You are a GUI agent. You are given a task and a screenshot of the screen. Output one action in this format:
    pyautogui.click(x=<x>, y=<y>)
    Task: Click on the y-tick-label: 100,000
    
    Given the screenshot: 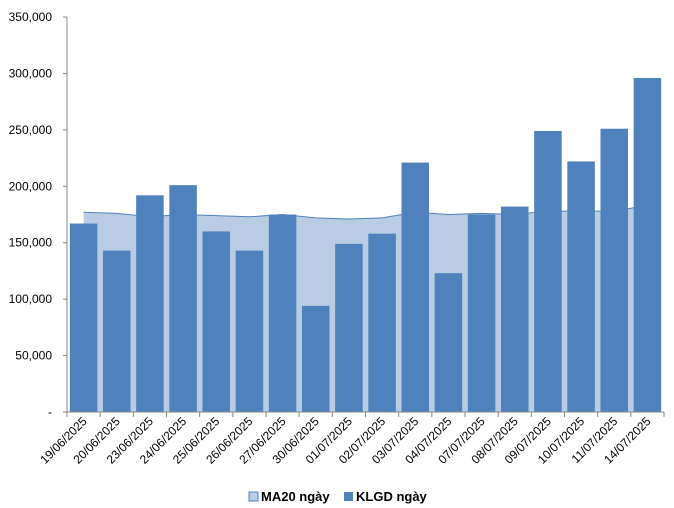 What is the action you would take?
    pyautogui.click(x=31, y=299)
    